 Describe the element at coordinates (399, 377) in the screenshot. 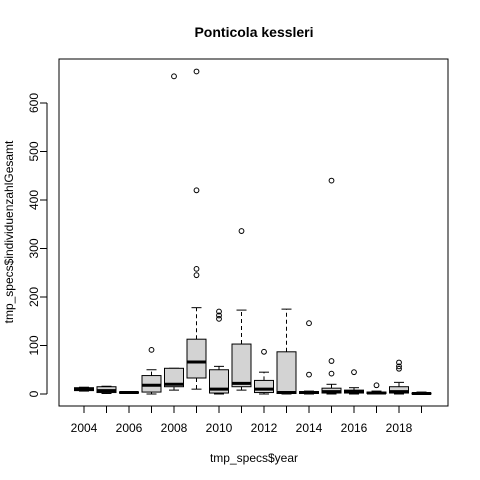

I see `box-2018` at that location.